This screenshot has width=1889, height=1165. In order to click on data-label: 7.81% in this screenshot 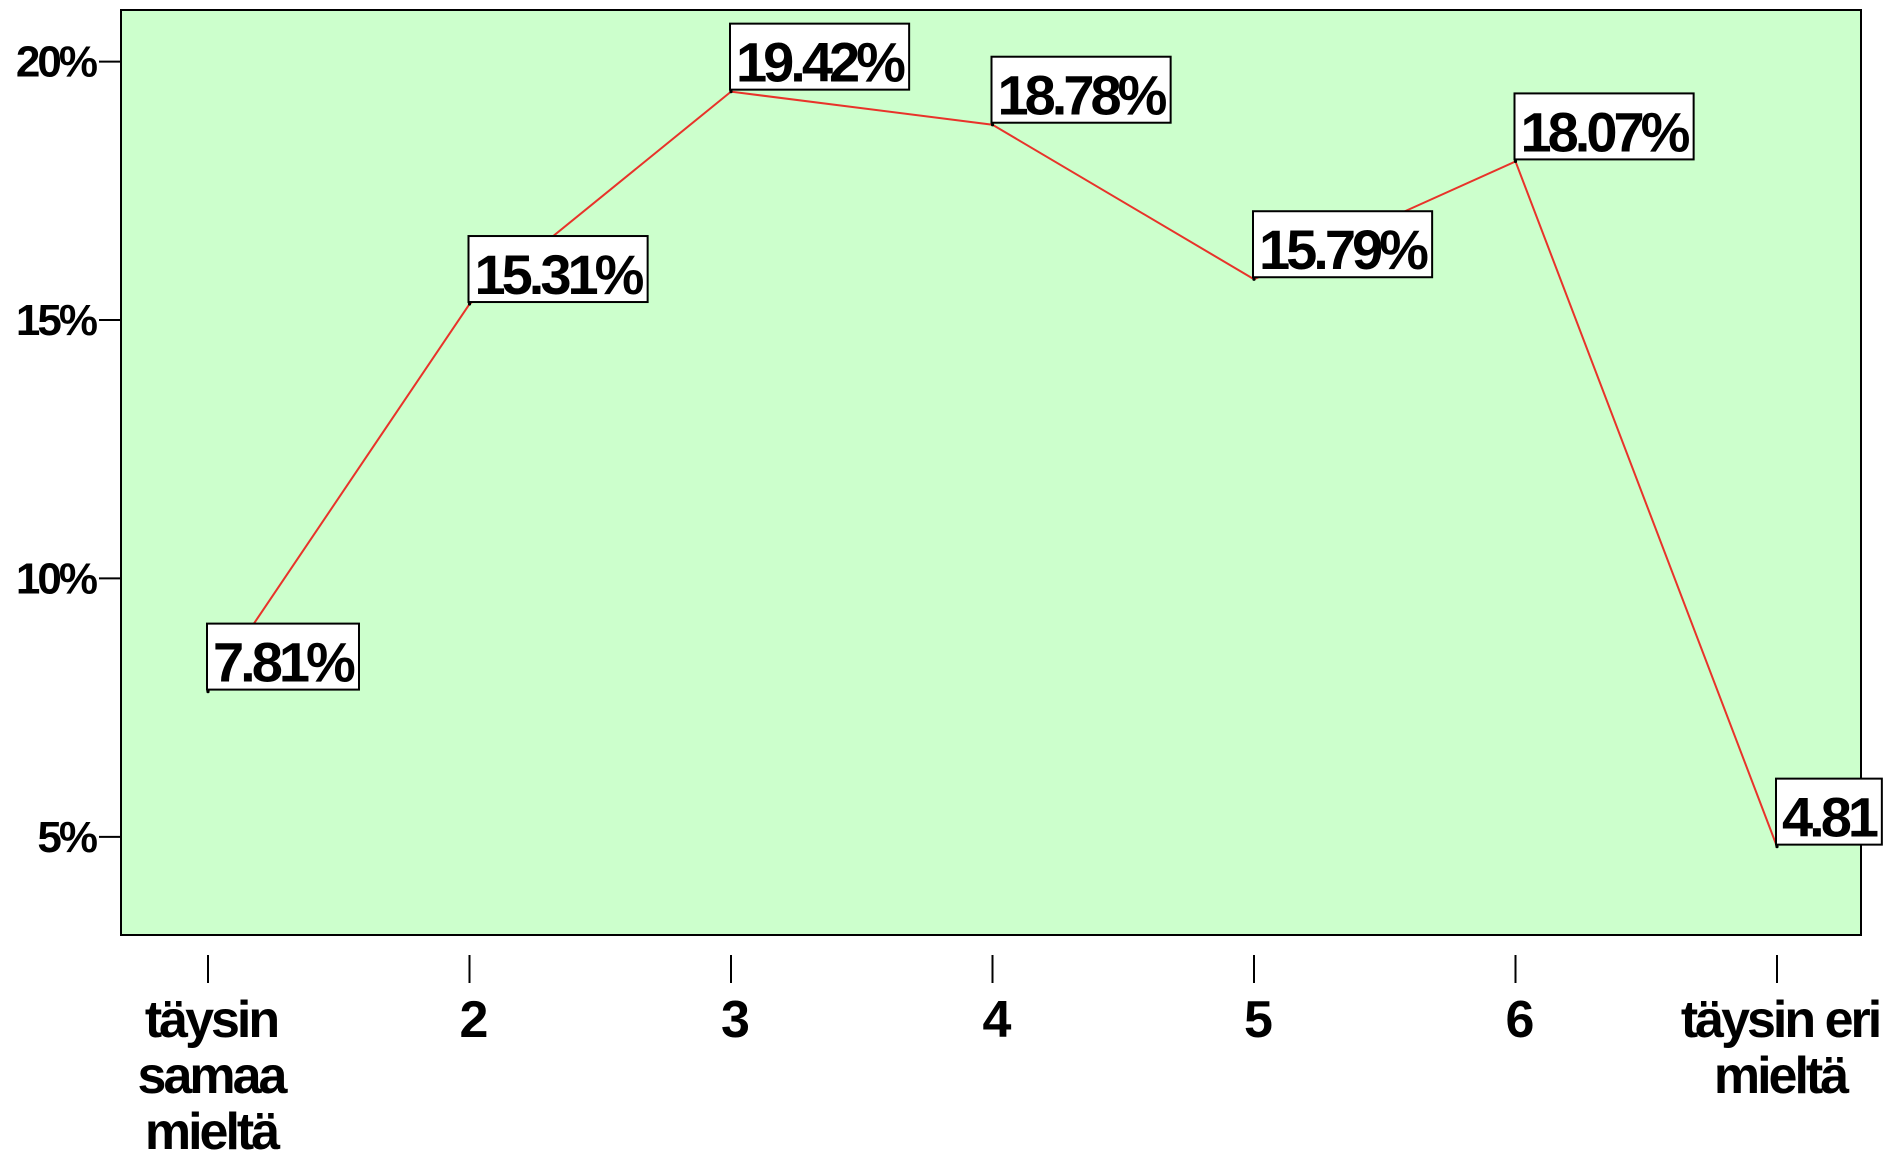, I will do `click(283, 658)`.